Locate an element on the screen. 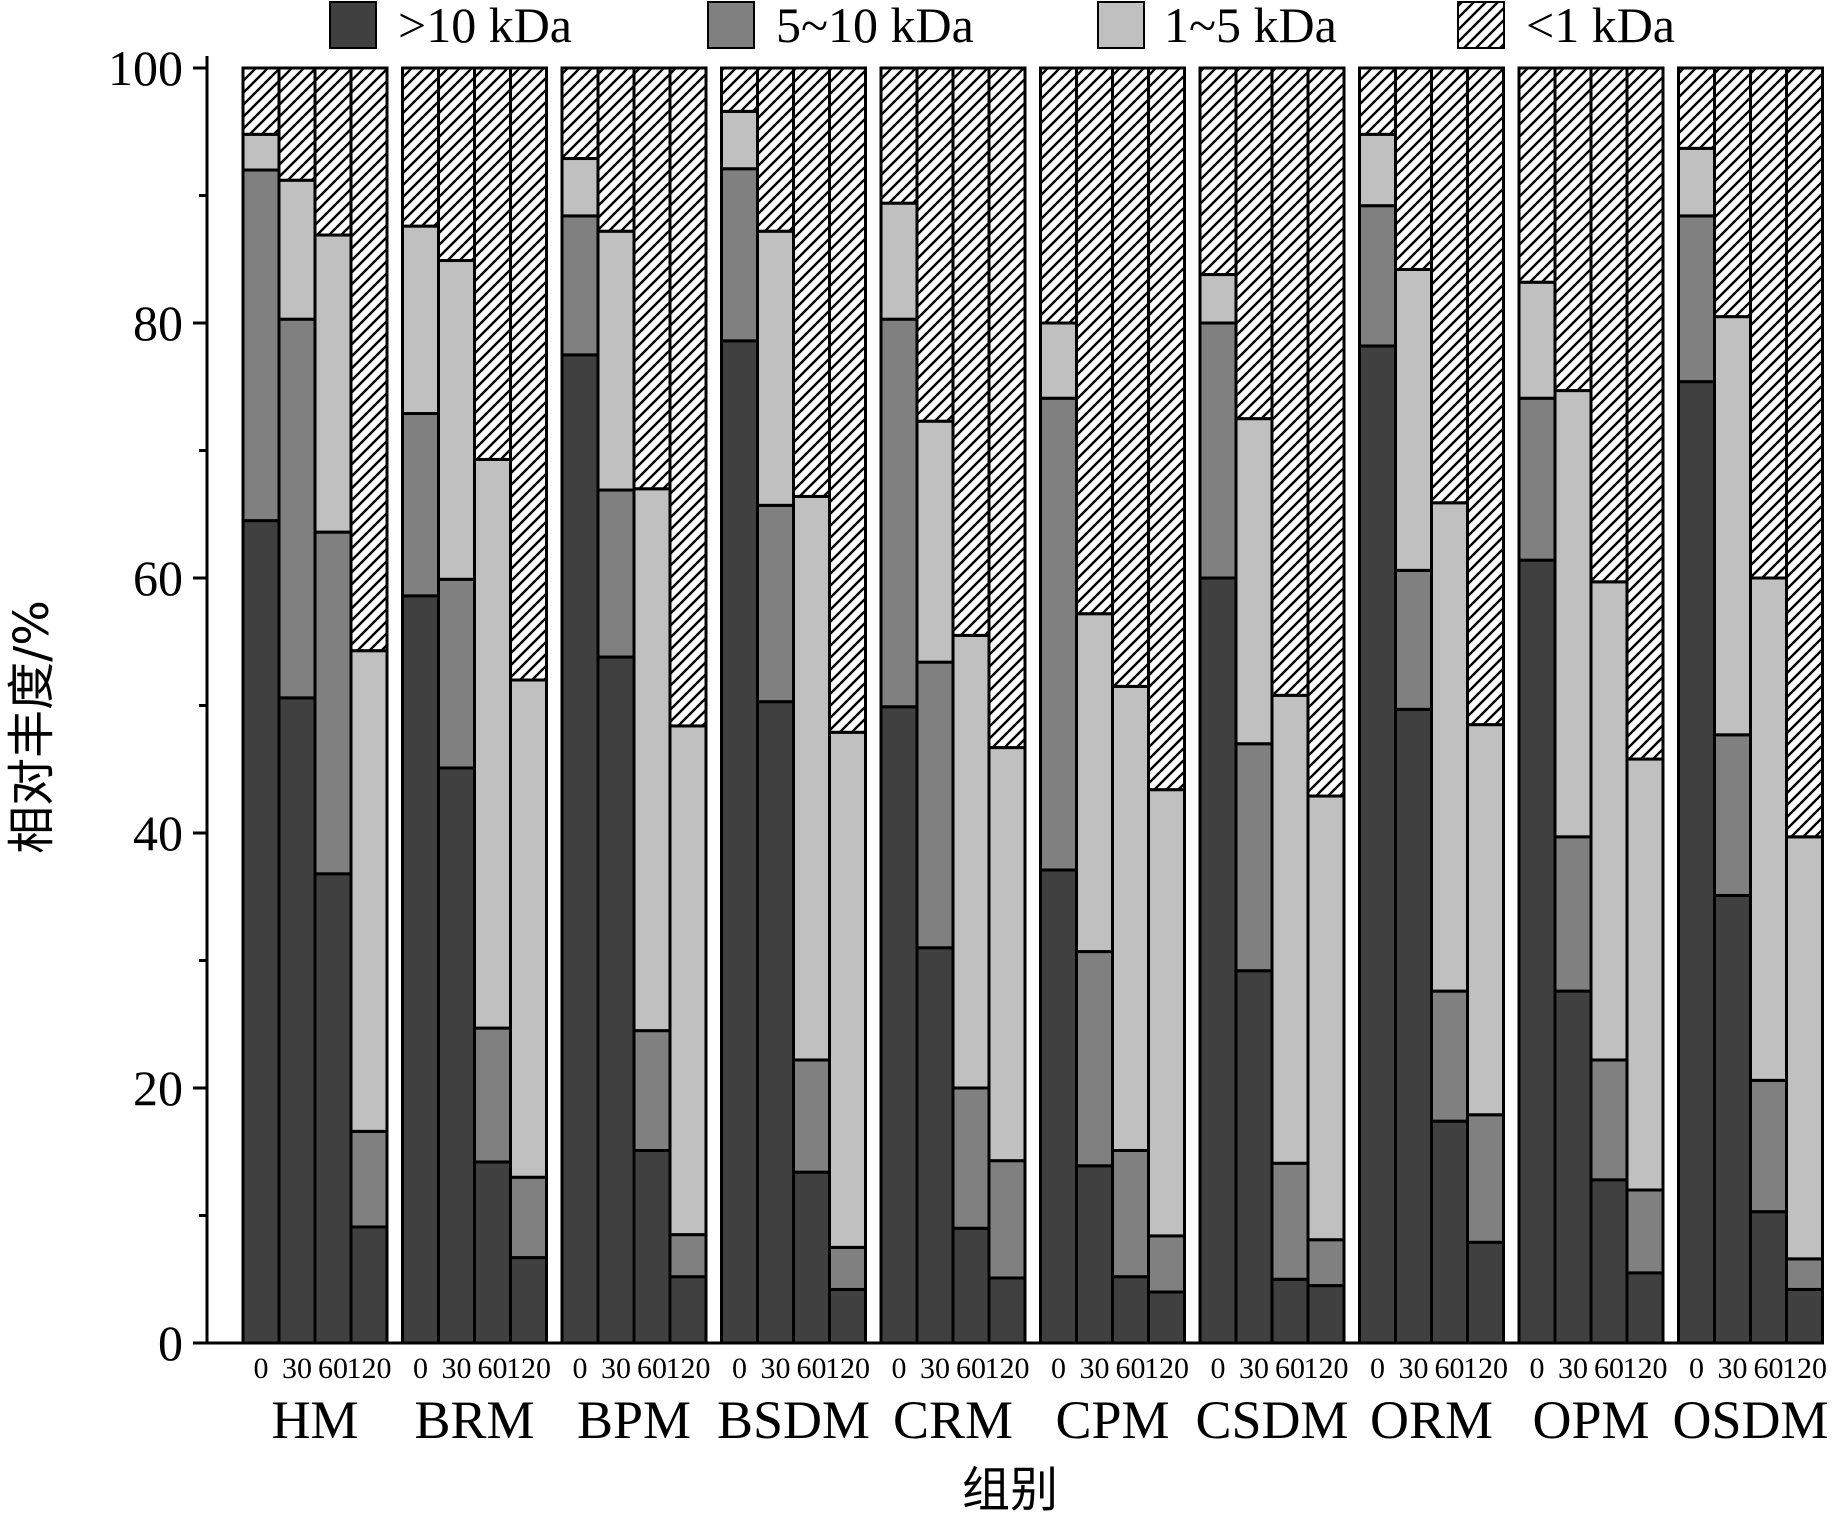 The image size is (1834, 1517). bar-segment-csdm-t120-s0 is located at coordinates (1326, 1314).